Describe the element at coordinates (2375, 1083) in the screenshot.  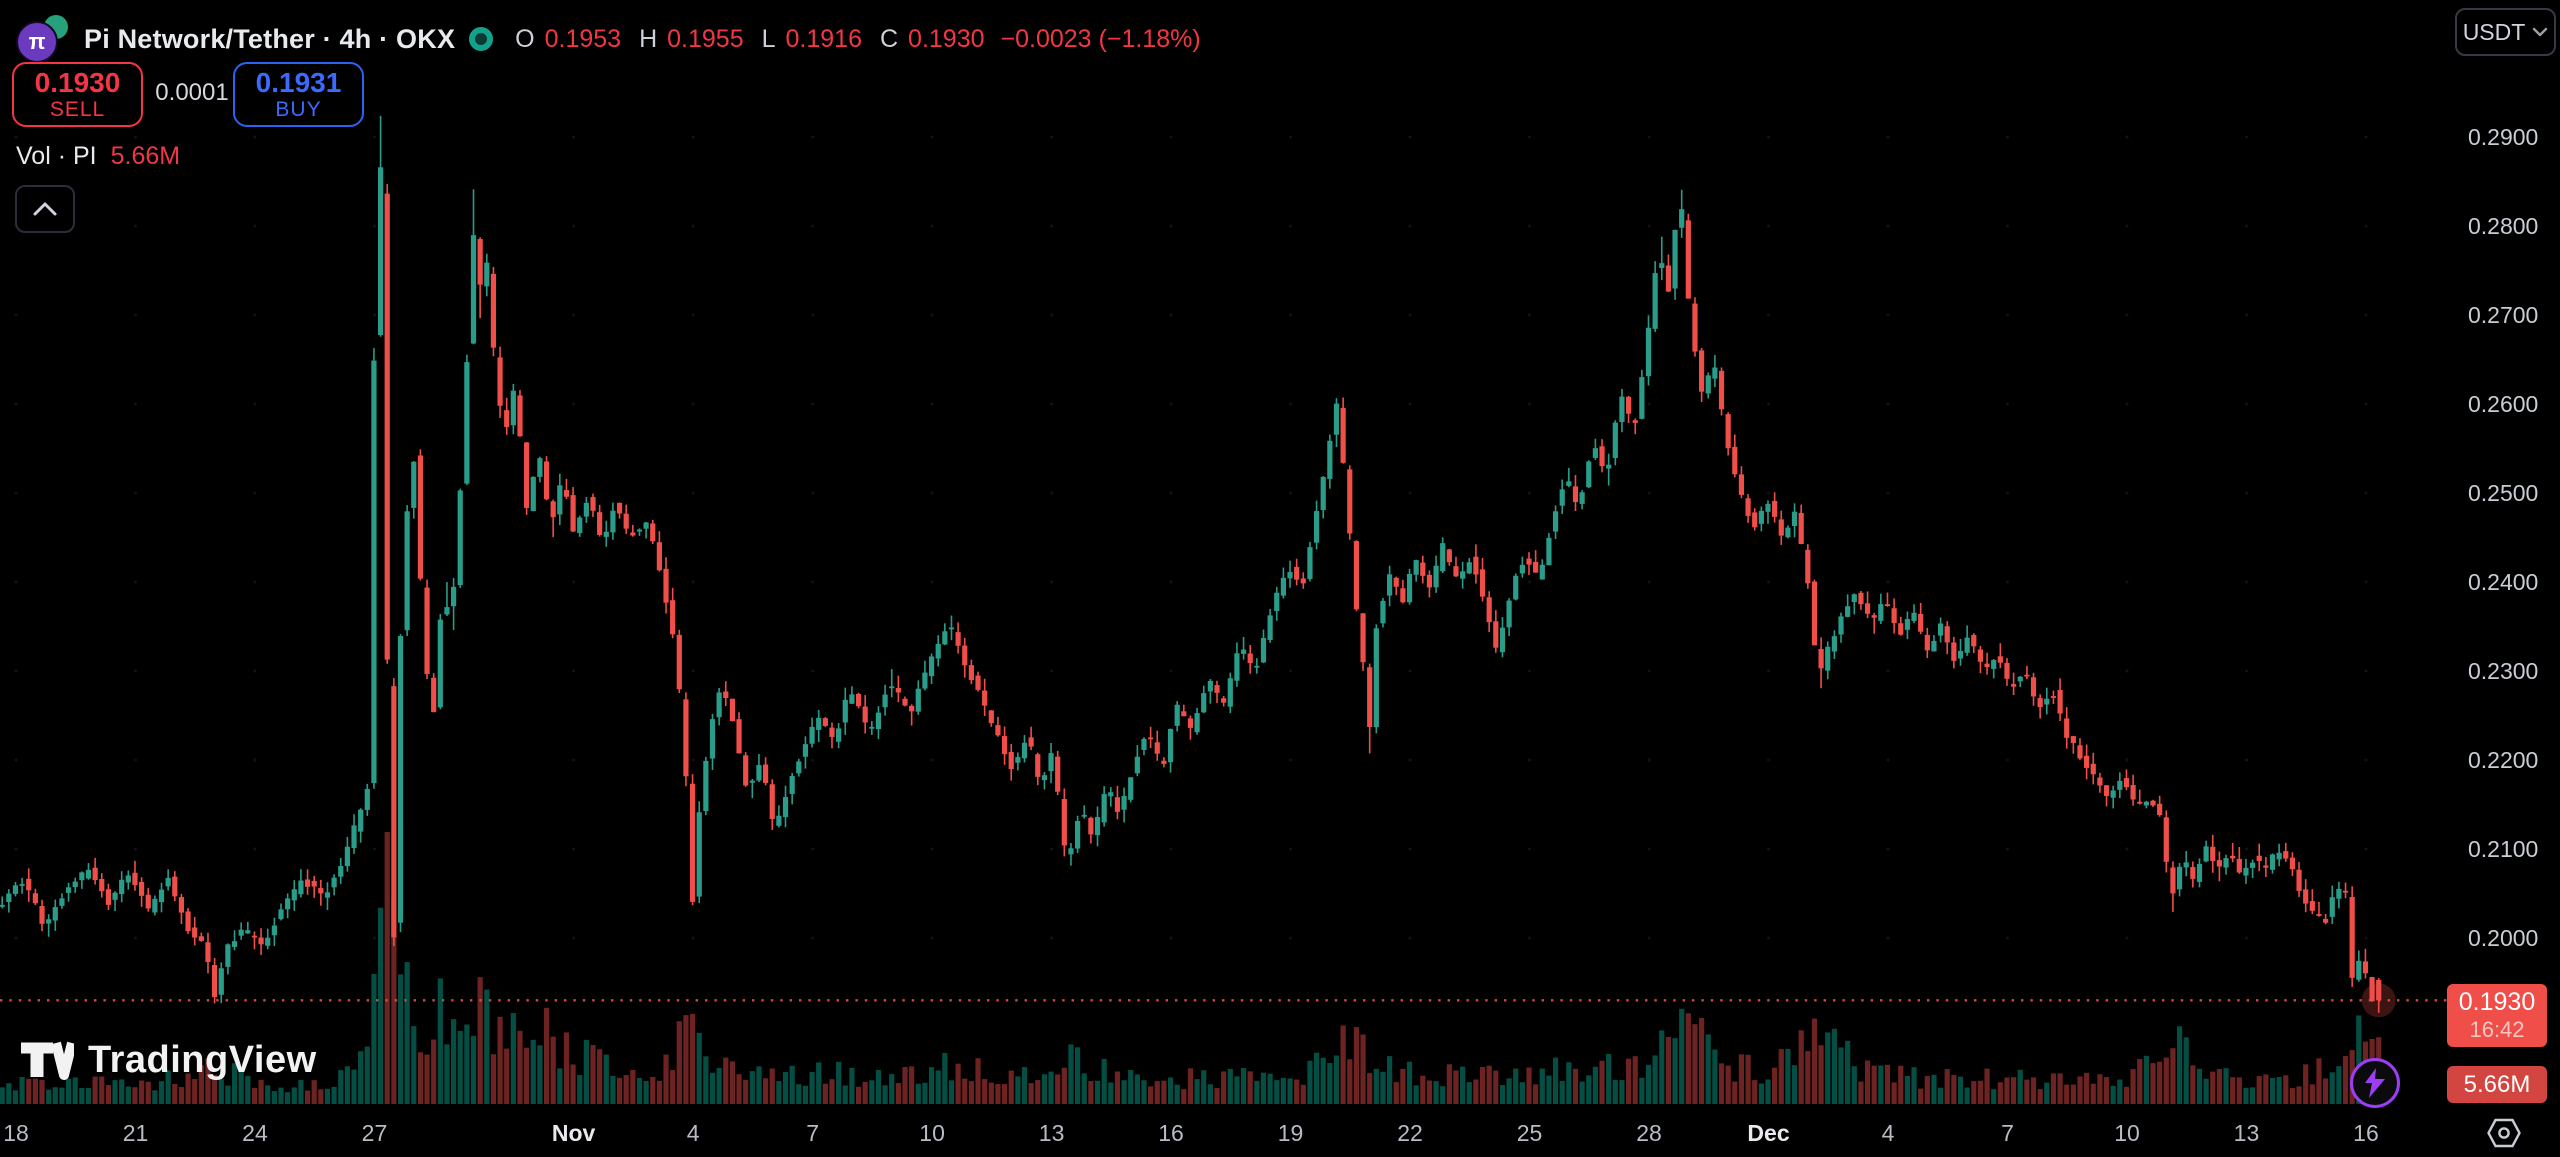
I see `quick-trade-button` at that location.